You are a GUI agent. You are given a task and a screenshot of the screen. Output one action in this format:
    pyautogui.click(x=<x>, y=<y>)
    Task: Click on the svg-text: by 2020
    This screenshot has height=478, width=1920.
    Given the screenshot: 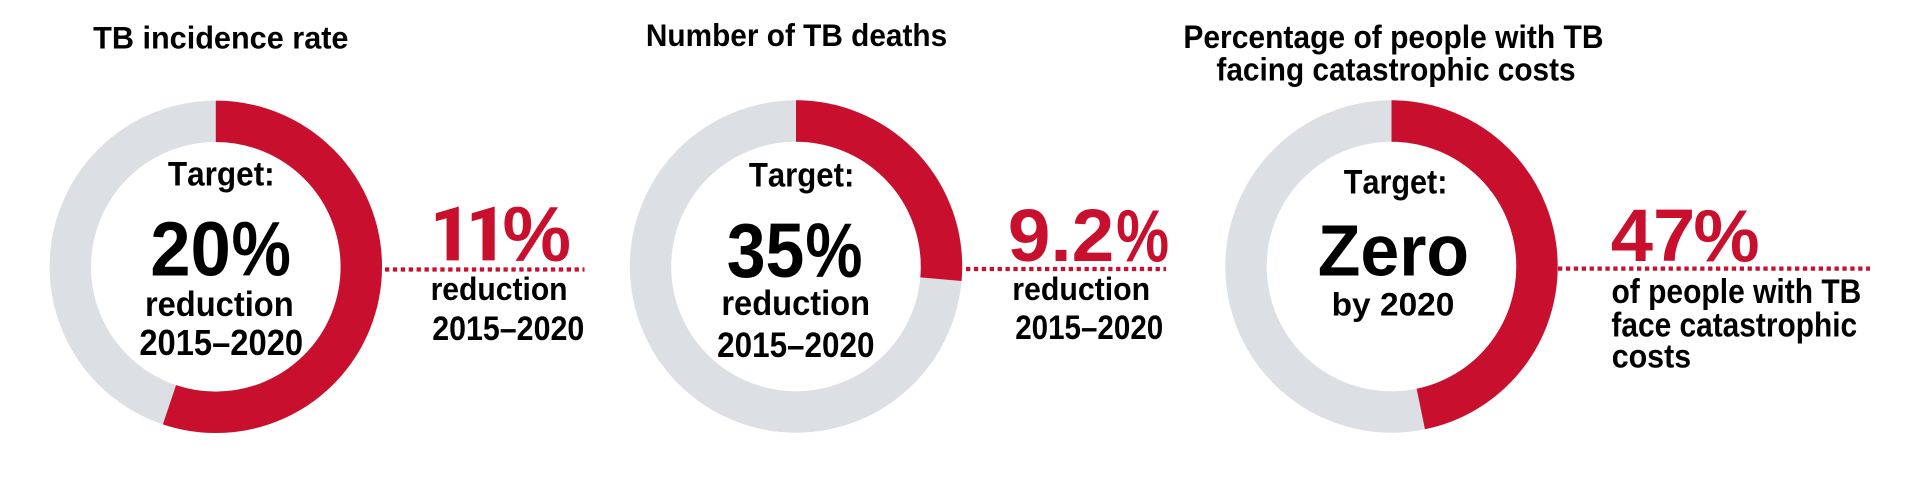 What is the action you would take?
    pyautogui.click(x=1393, y=304)
    